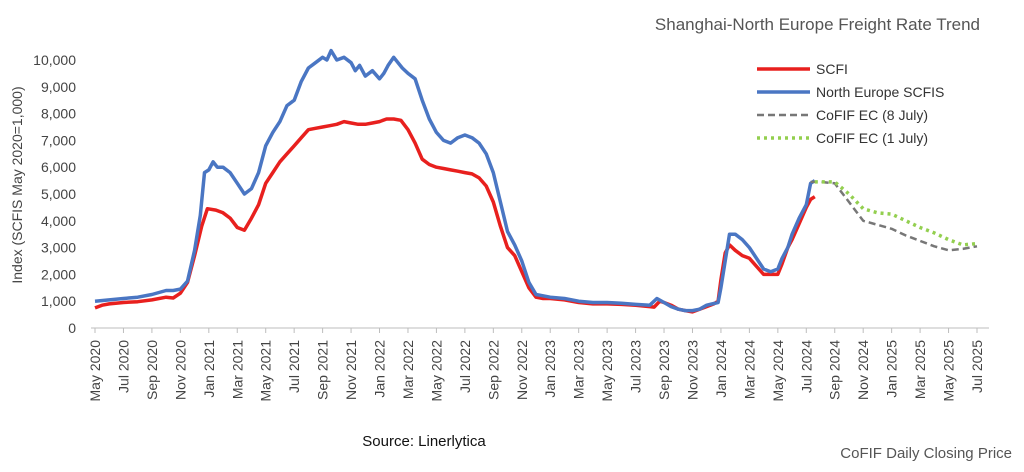 The image size is (1024, 472). I want to click on x-tick-label: Jan 2024, so click(721, 369).